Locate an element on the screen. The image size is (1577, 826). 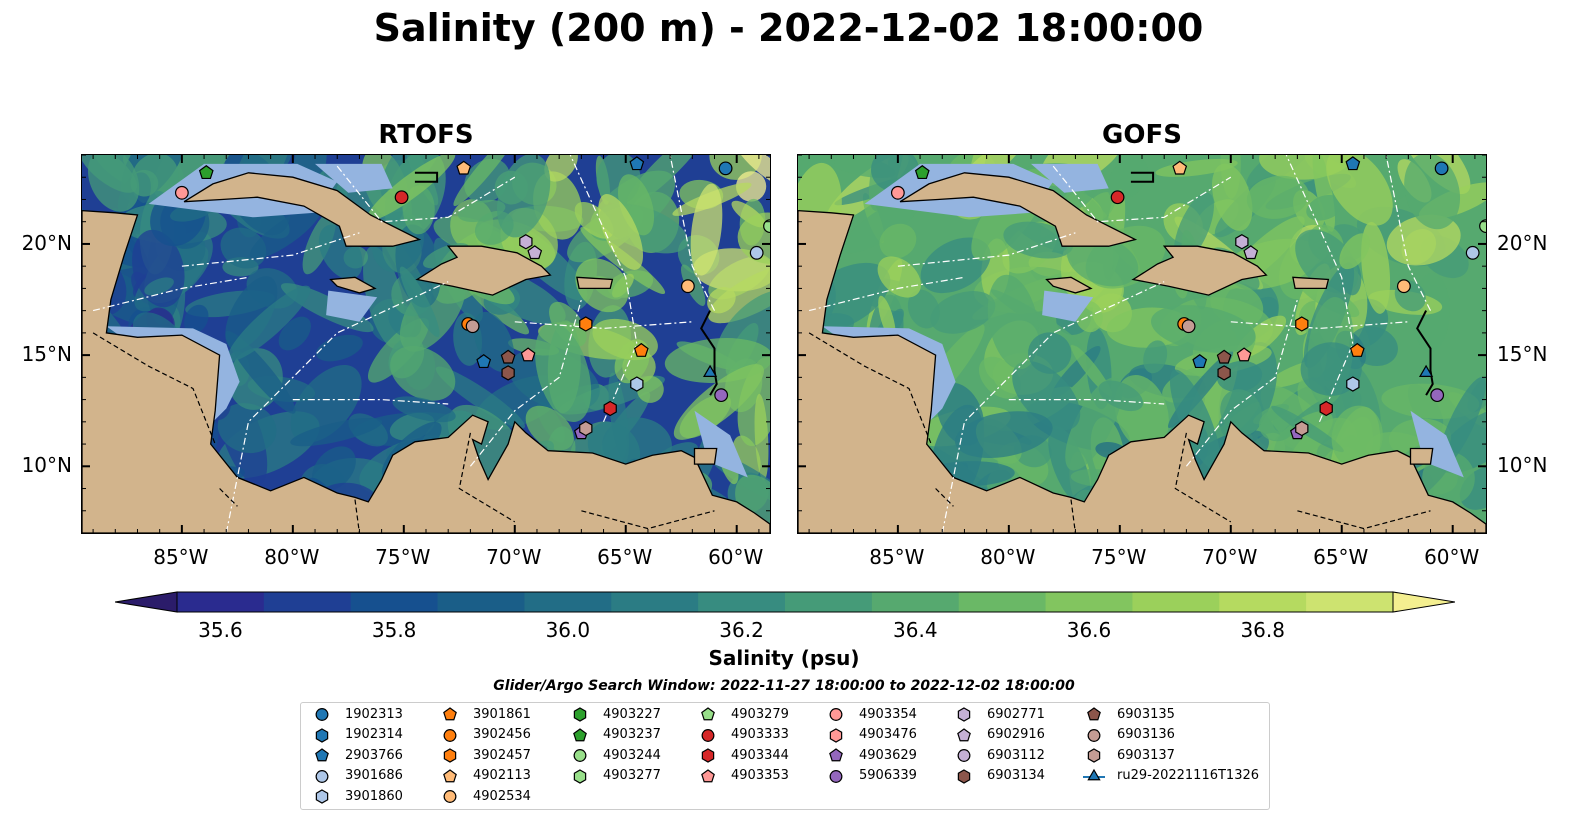
lon-tick-label: 80°W is located at coordinates (1008, 557).